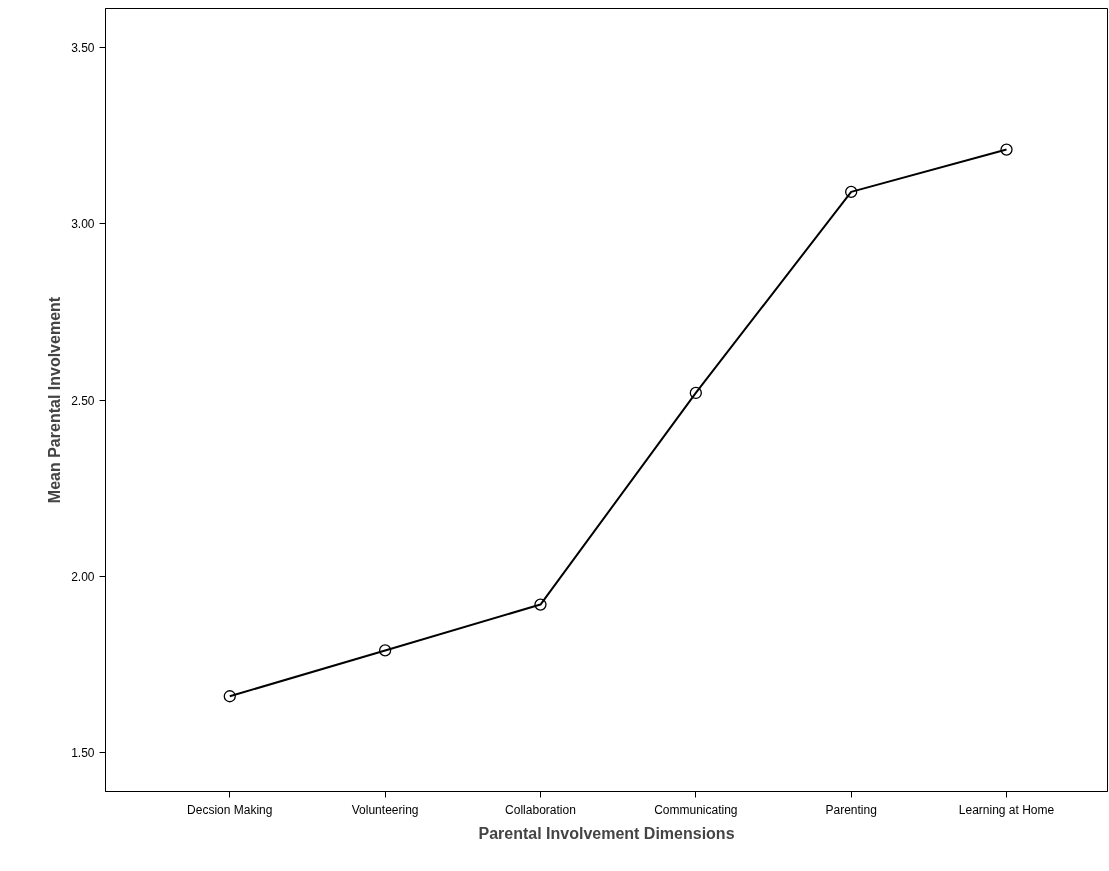 Image resolution: width=1109 pixels, height=871 pixels. What do you see at coordinates (1006, 809) in the screenshot?
I see `x-tick-label: Learning at Home` at bounding box center [1006, 809].